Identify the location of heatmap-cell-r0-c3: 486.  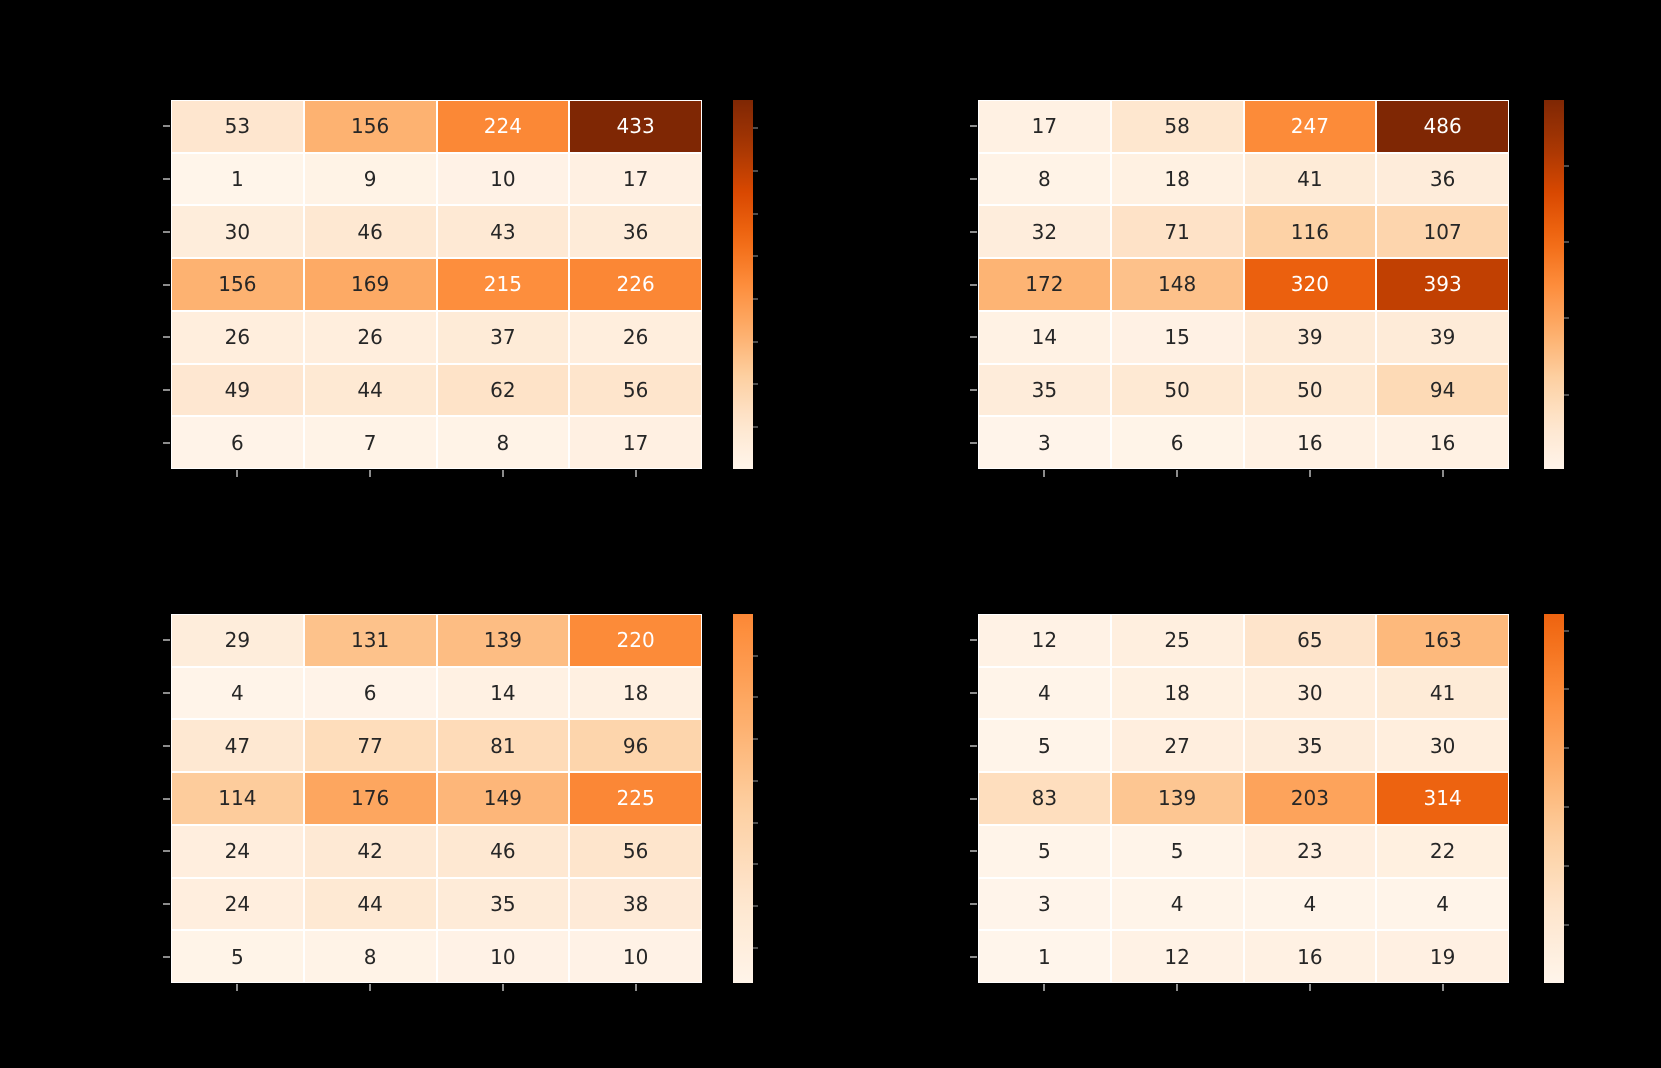
(1442, 126).